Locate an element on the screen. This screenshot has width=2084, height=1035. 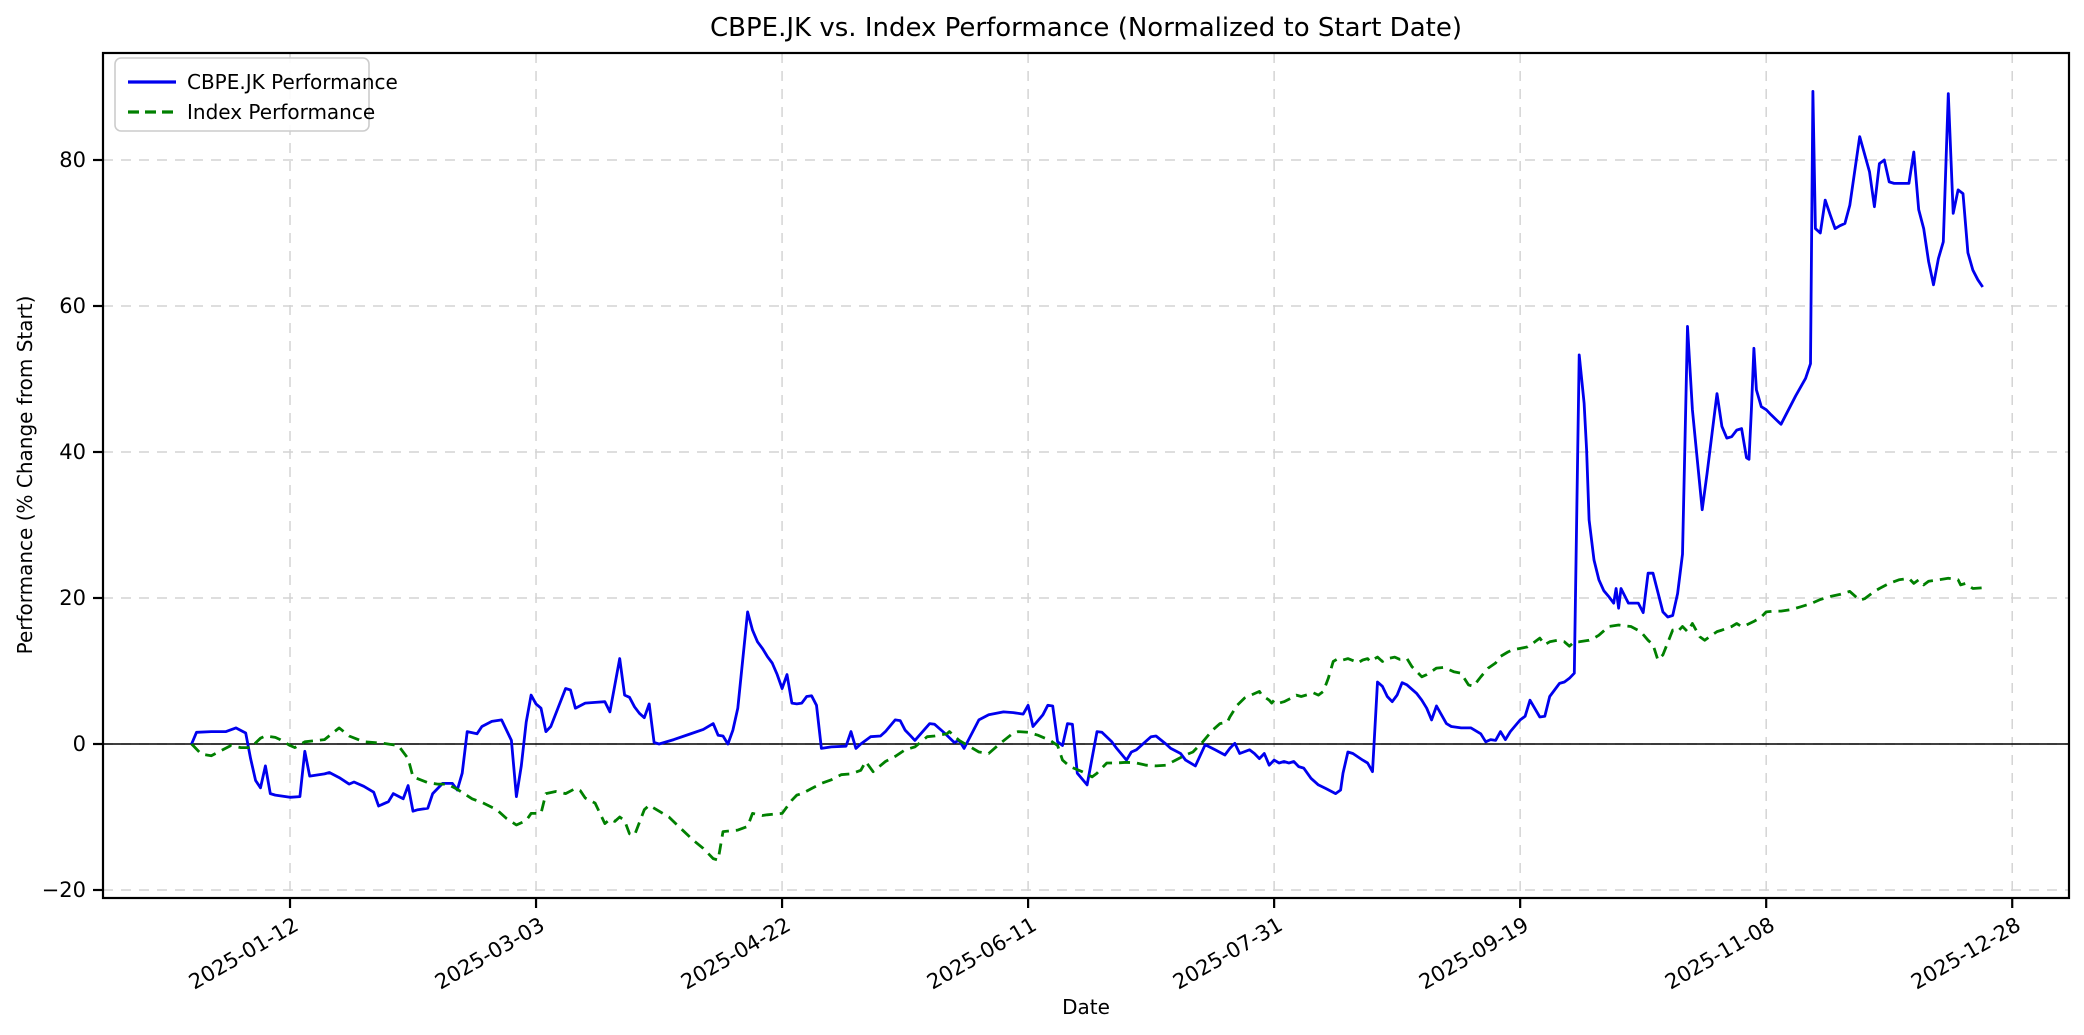
x-axis-label: Date is located at coordinates (1086, 1007).